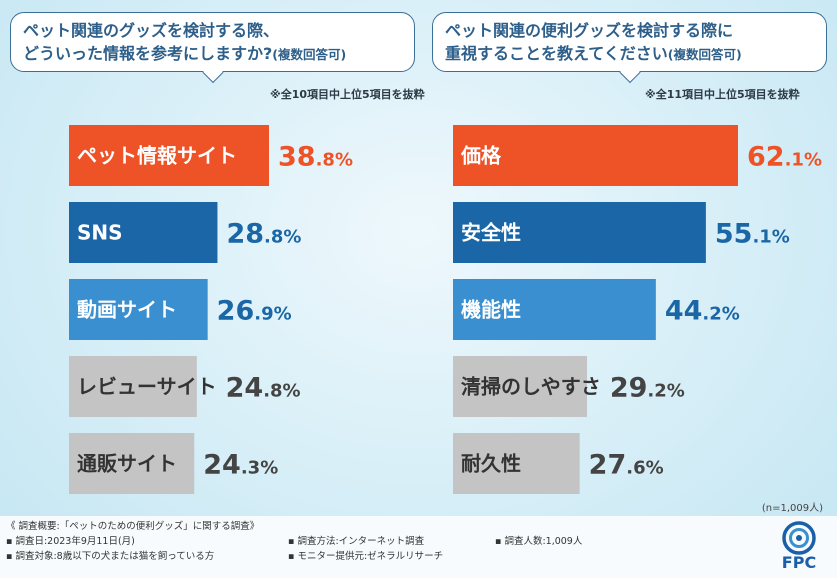  What do you see at coordinates (100, 233) in the screenshot?
I see `bar-label-left-1: SNS` at bounding box center [100, 233].